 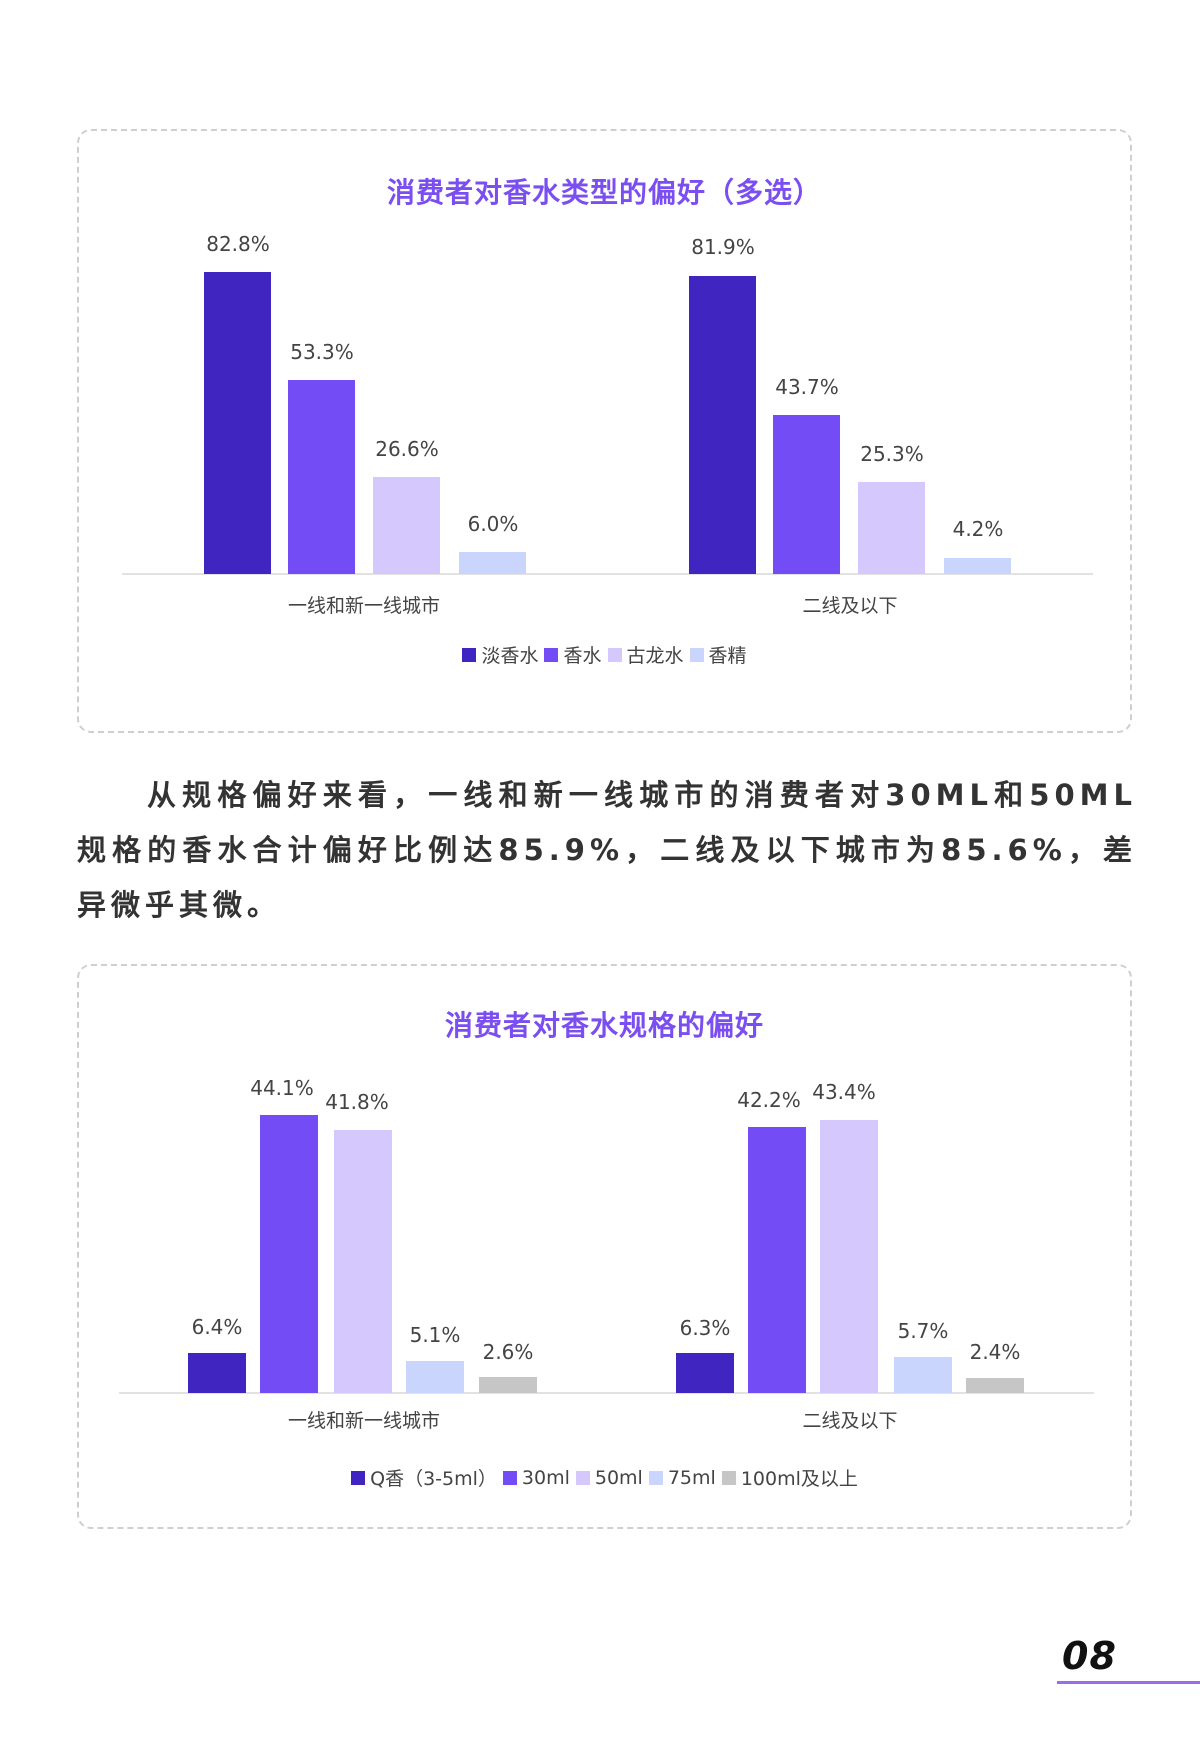 I want to click on legend-item: 淡香水, so click(x=500, y=654).